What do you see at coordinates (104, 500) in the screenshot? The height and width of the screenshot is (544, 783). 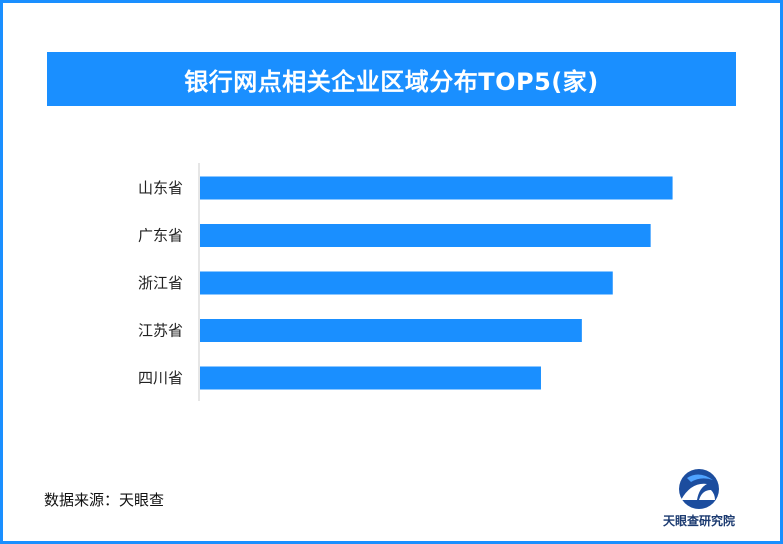 I see `data-source: 数据来源：天眼查` at bounding box center [104, 500].